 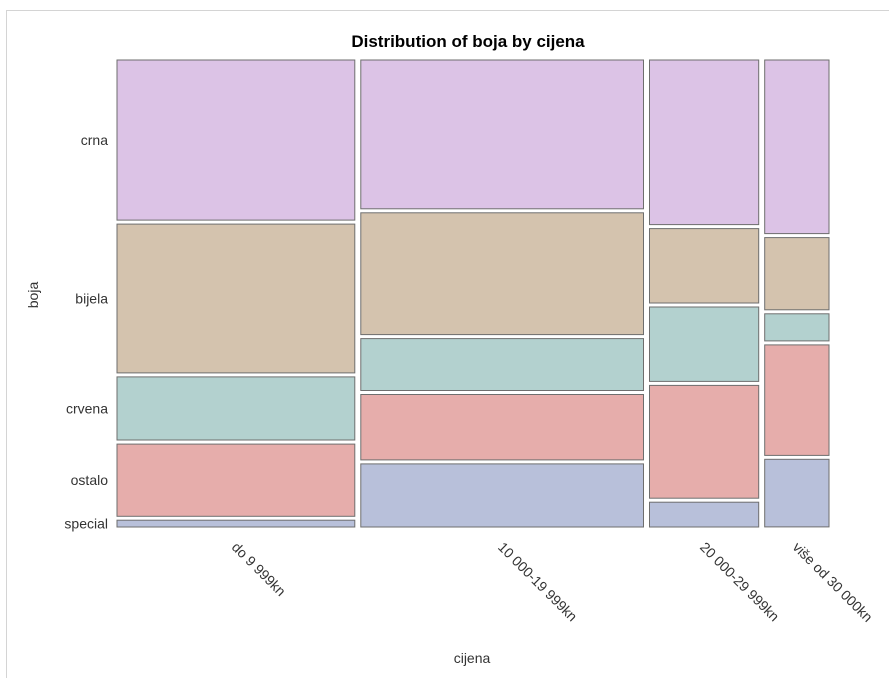 What do you see at coordinates (468, 41) in the screenshot?
I see `chart-title: Distribution of boja by cijena` at bounding box center [468, 41].